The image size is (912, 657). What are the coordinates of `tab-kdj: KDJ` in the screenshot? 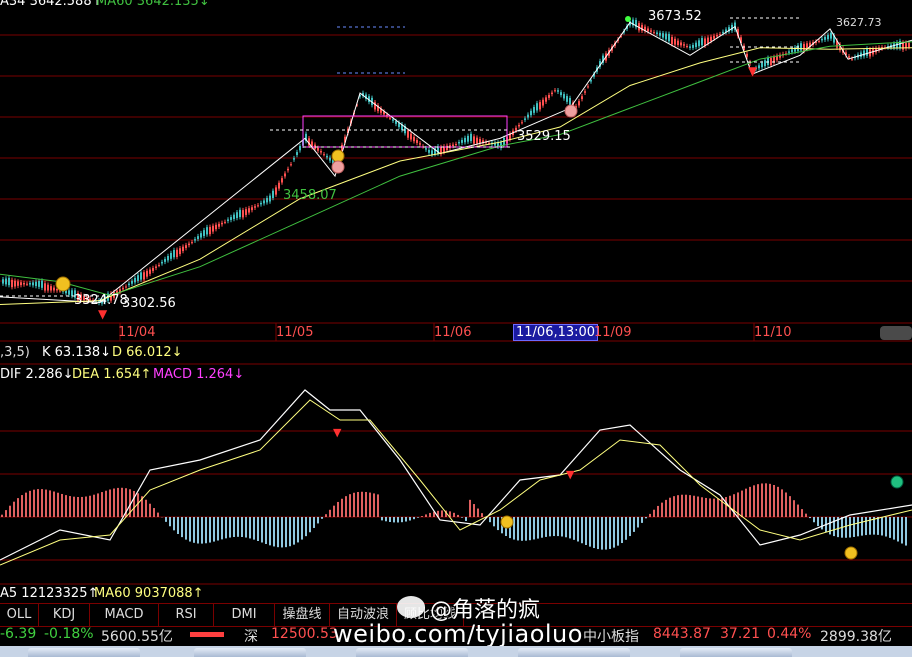 It's located at (64, 615).